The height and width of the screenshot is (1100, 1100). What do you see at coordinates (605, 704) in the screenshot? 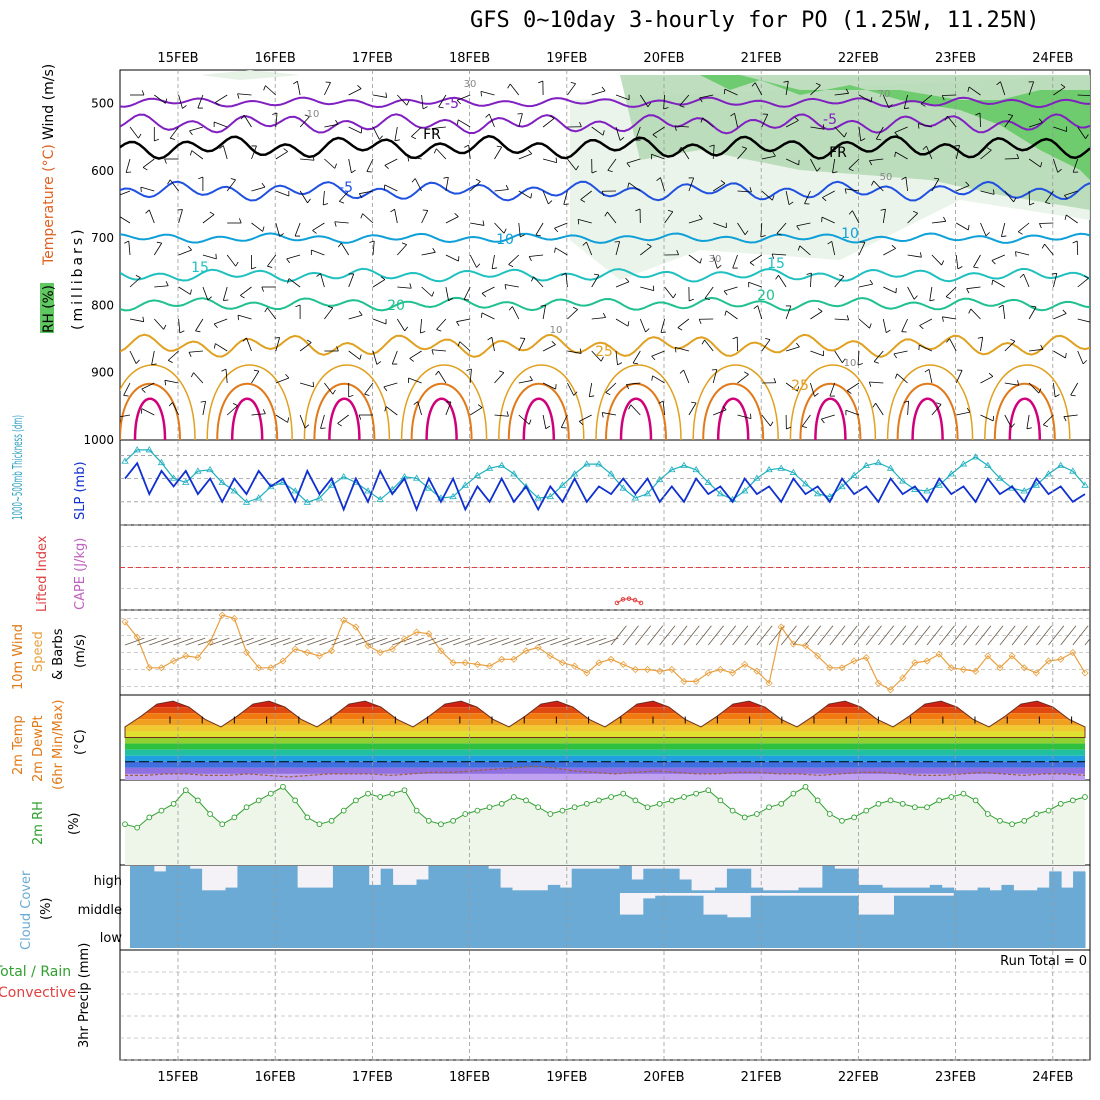
I see `temp-hump-band` at bounding box center [605, 704].